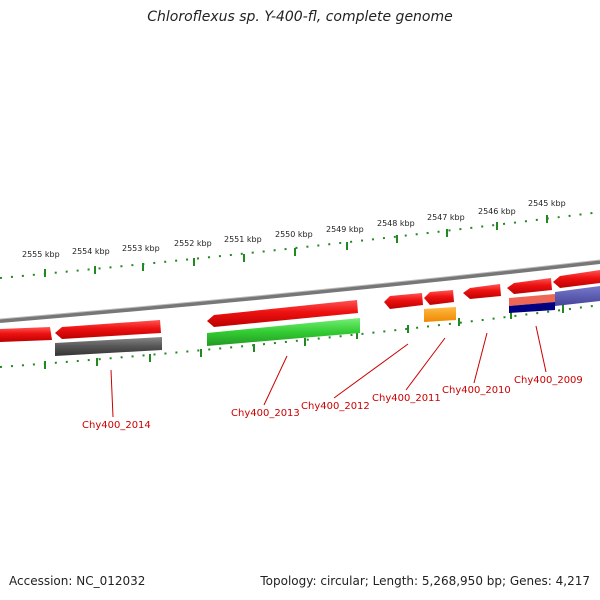 The image size is (600, 600). I want to click on lower-scale, so click(300, 336).